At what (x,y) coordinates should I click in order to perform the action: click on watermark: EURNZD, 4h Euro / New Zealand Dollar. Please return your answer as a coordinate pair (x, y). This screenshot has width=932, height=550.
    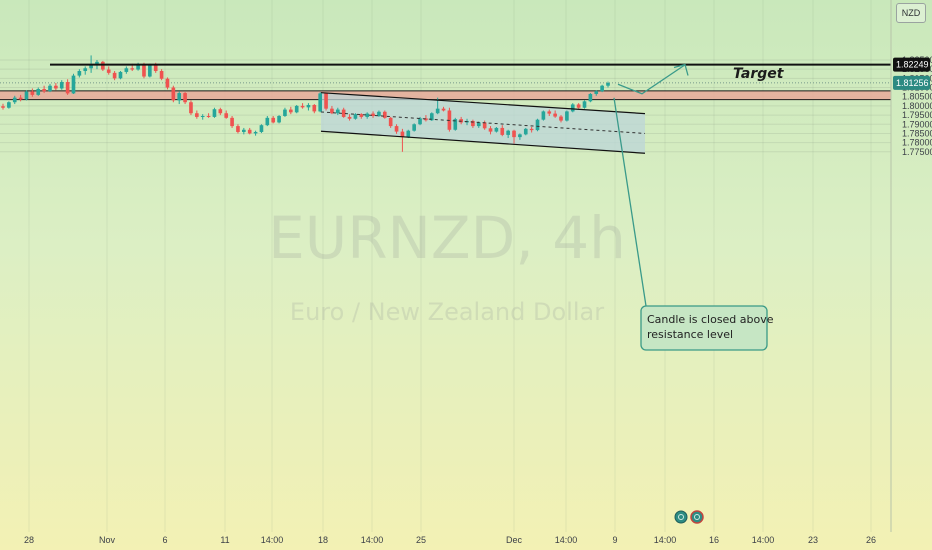
    Looking at the image, I should click on (447, 265).